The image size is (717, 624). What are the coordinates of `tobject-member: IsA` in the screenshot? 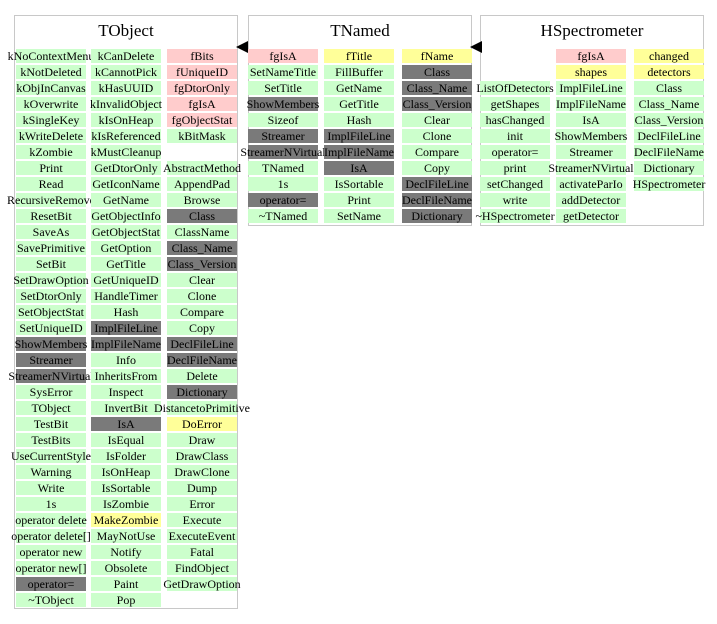 It's located at (126, 424).